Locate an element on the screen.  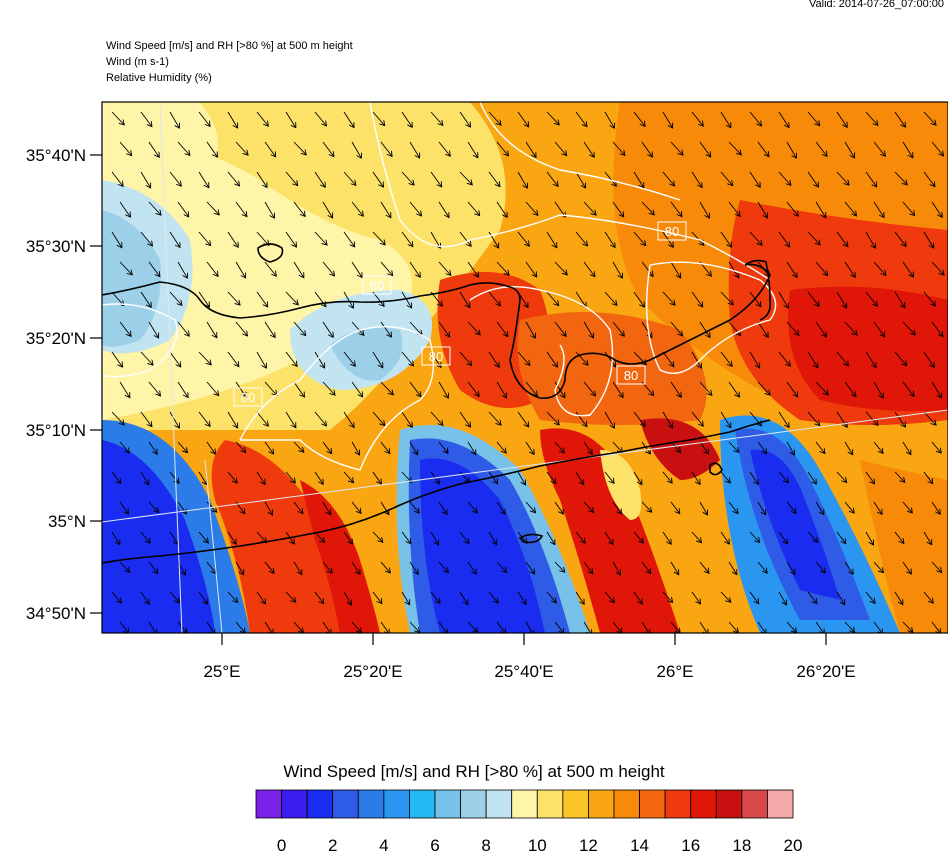
lat-label-3: 35°20'N is located at coordinates (56, 338).